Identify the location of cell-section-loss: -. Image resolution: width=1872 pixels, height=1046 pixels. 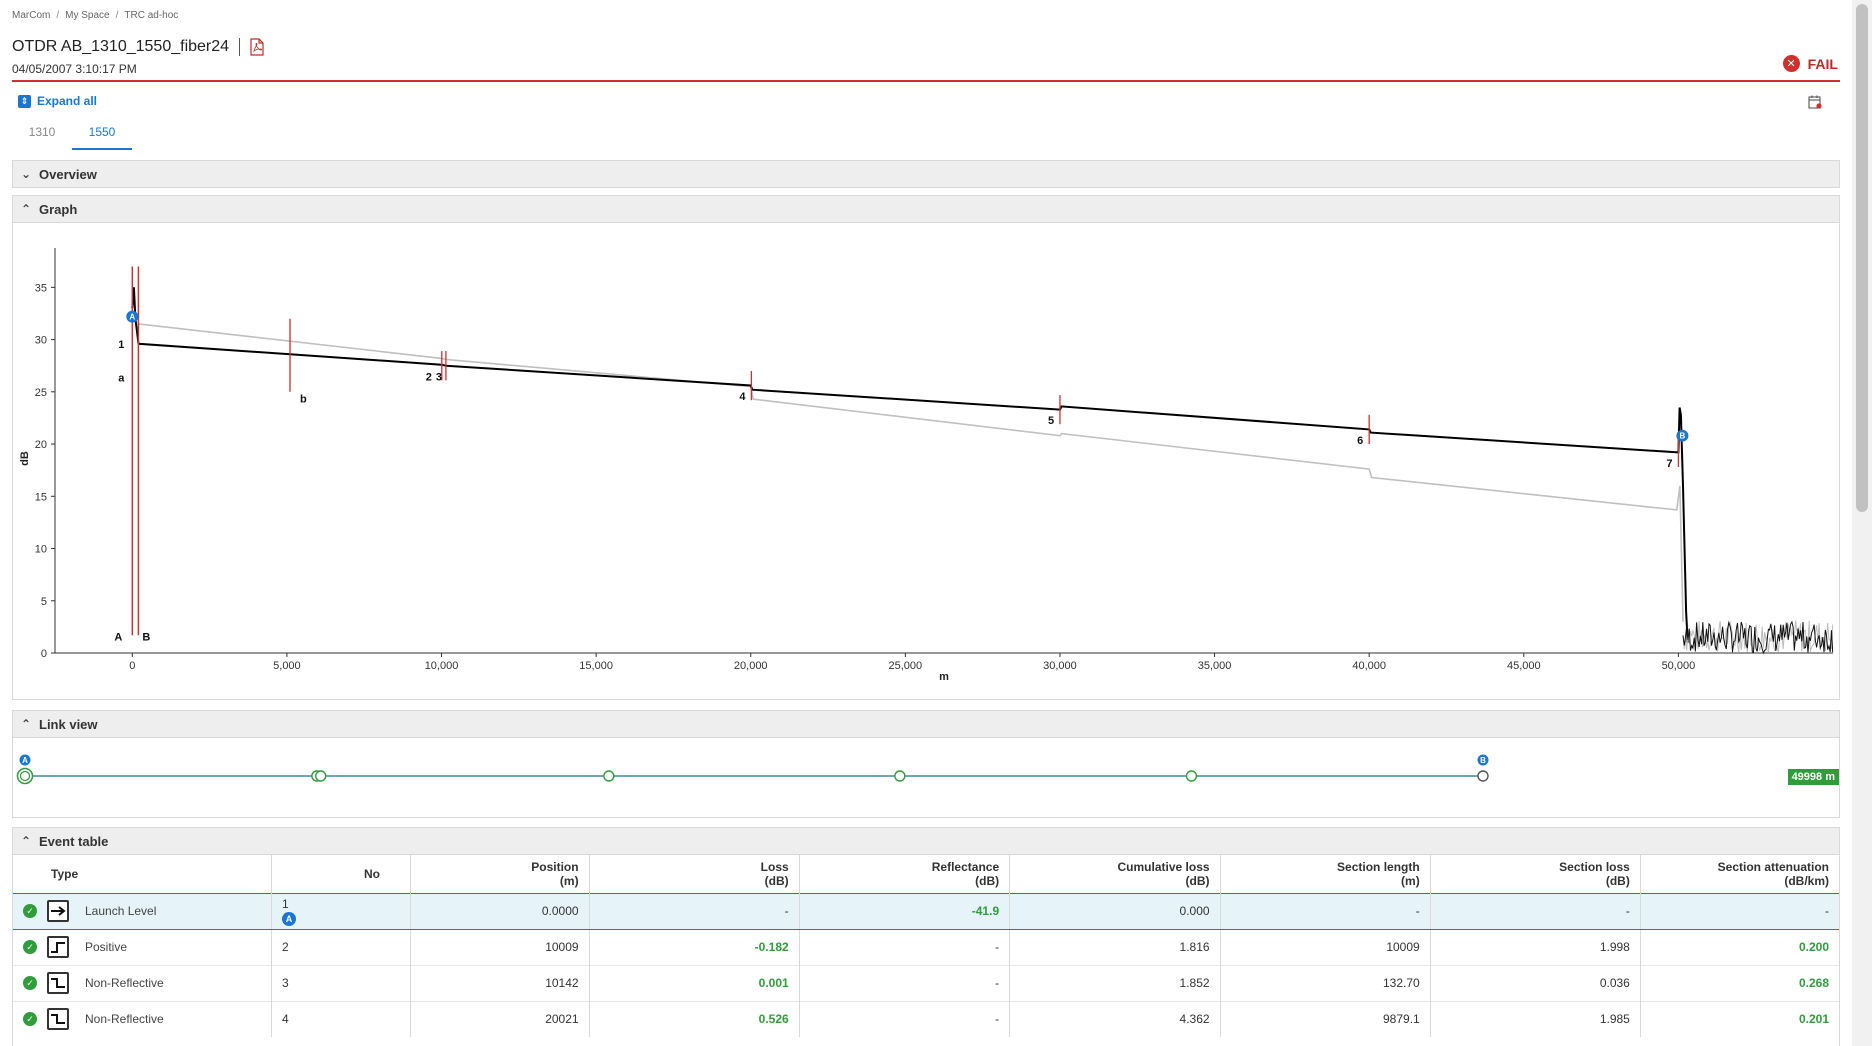
(1535, 911).